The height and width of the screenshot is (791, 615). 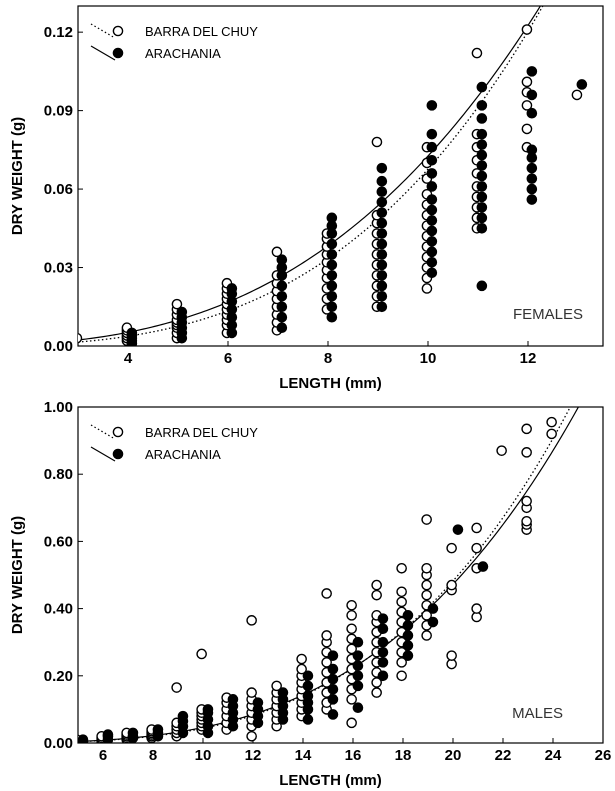 I want to click on x-tick-label: 6, so click(x=228, y=358).